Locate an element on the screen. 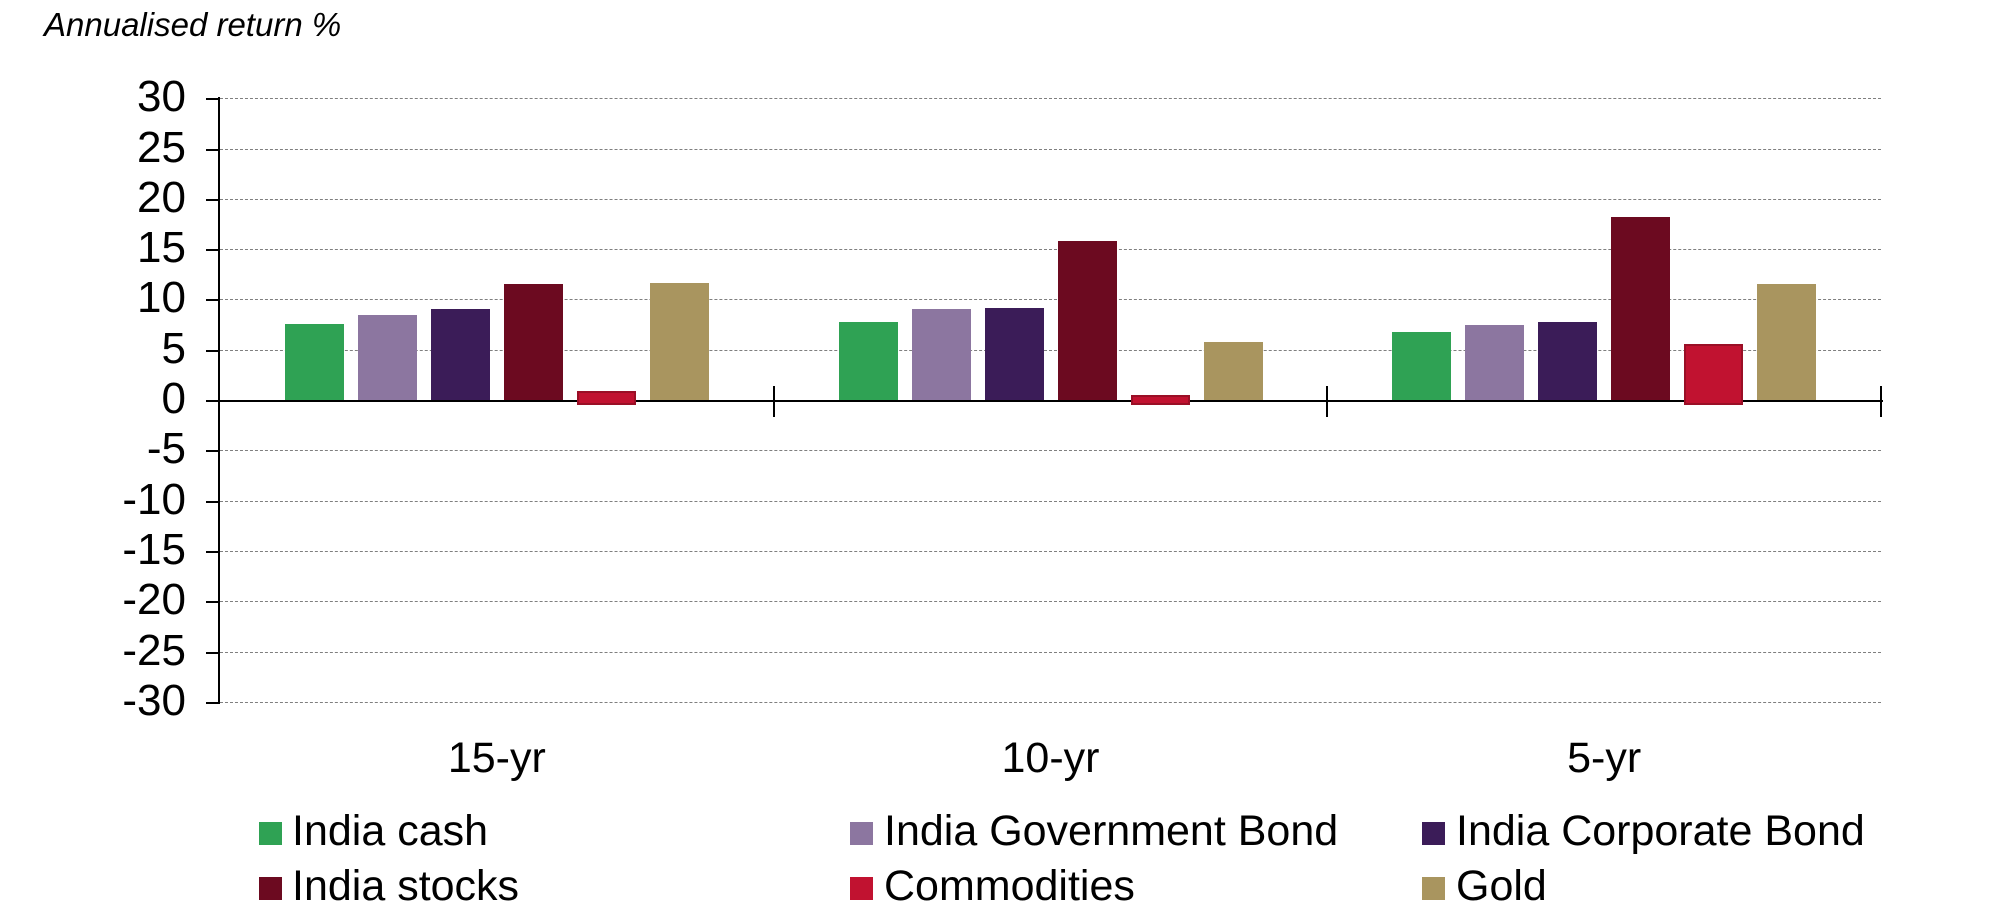 This screenshot has height=918, width=2011. bar-10-yr-gold is located at coordinates (1233, 371).